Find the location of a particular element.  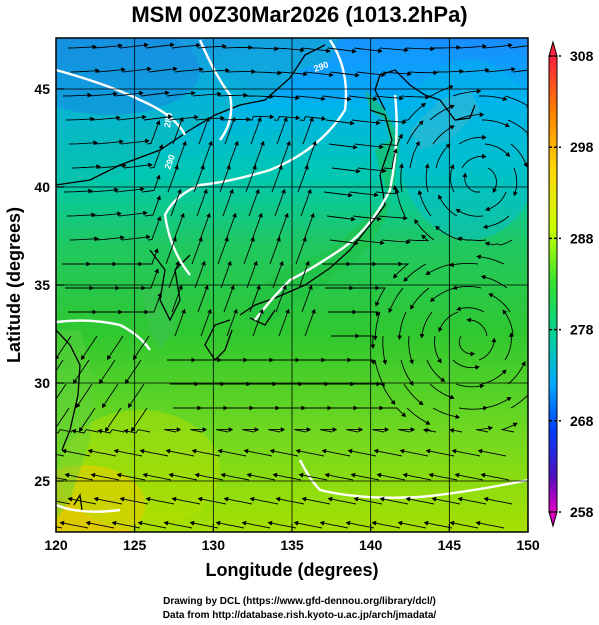

y-tick-label: 35 is located at coordinates (42, 285).